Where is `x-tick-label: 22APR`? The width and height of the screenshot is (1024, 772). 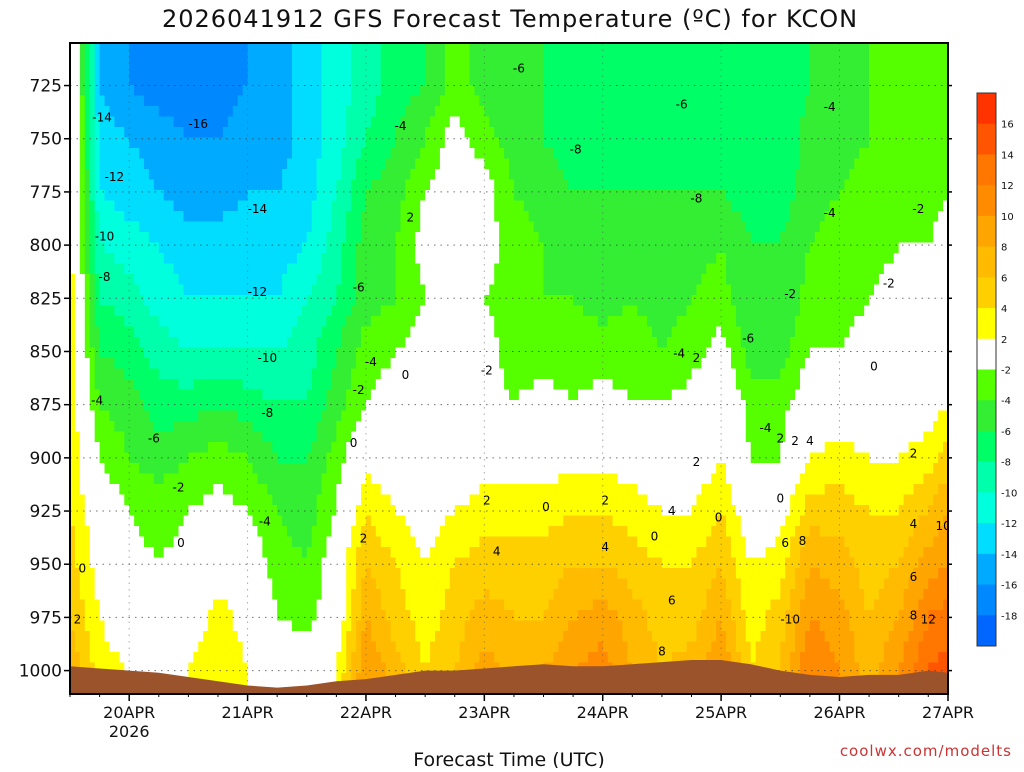 x-tick-label: 22APR is located at coordinates (366, 712).